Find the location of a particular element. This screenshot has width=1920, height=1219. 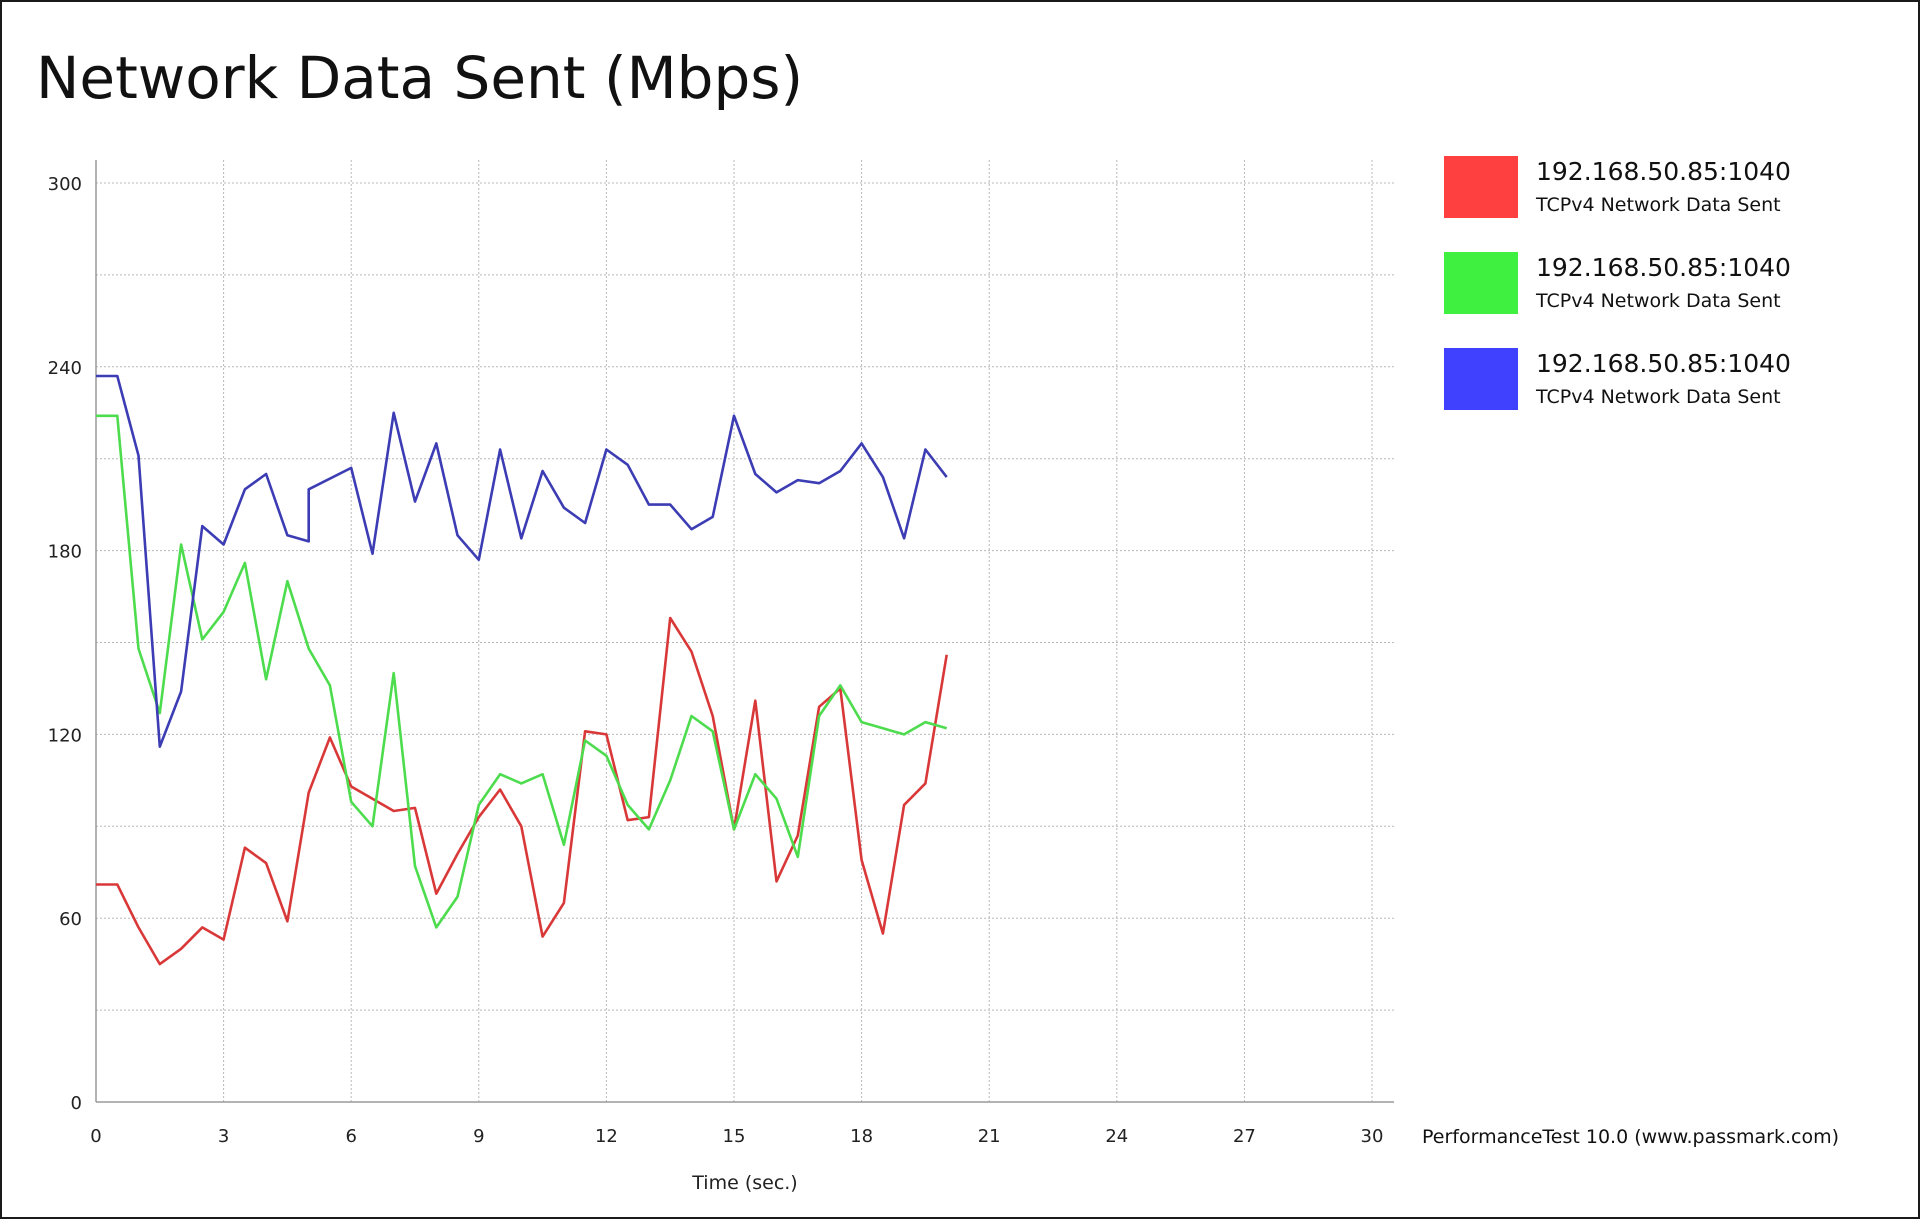

x-tick-label: 9 is located at coordinates (478, 1136).